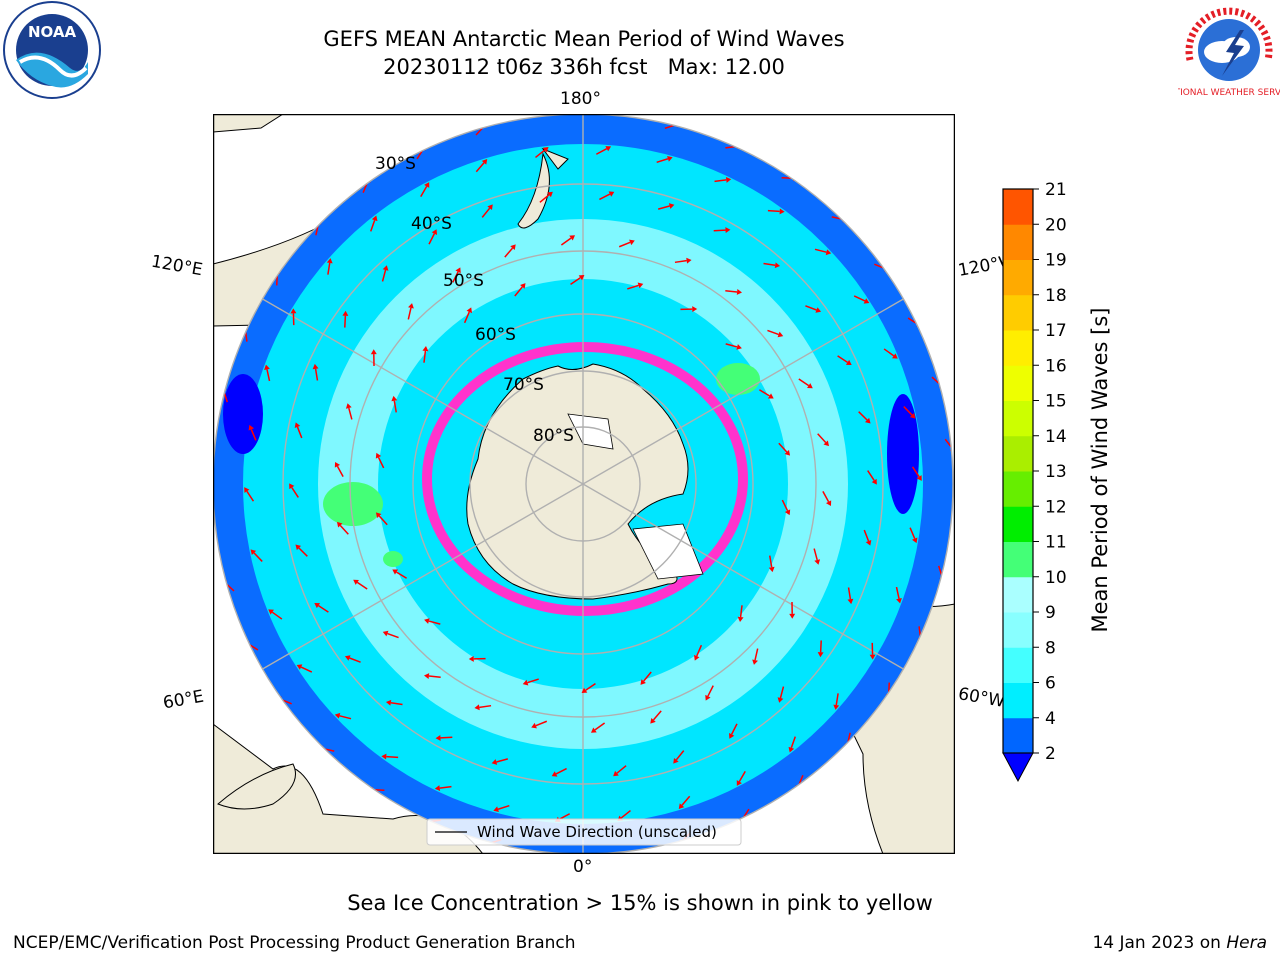 The height and width of the screenshot is (960, 1280). Describe the element at coordinates (1050, 719) in the screenshot. I see `colorbar-tick-label: 4` at that location.